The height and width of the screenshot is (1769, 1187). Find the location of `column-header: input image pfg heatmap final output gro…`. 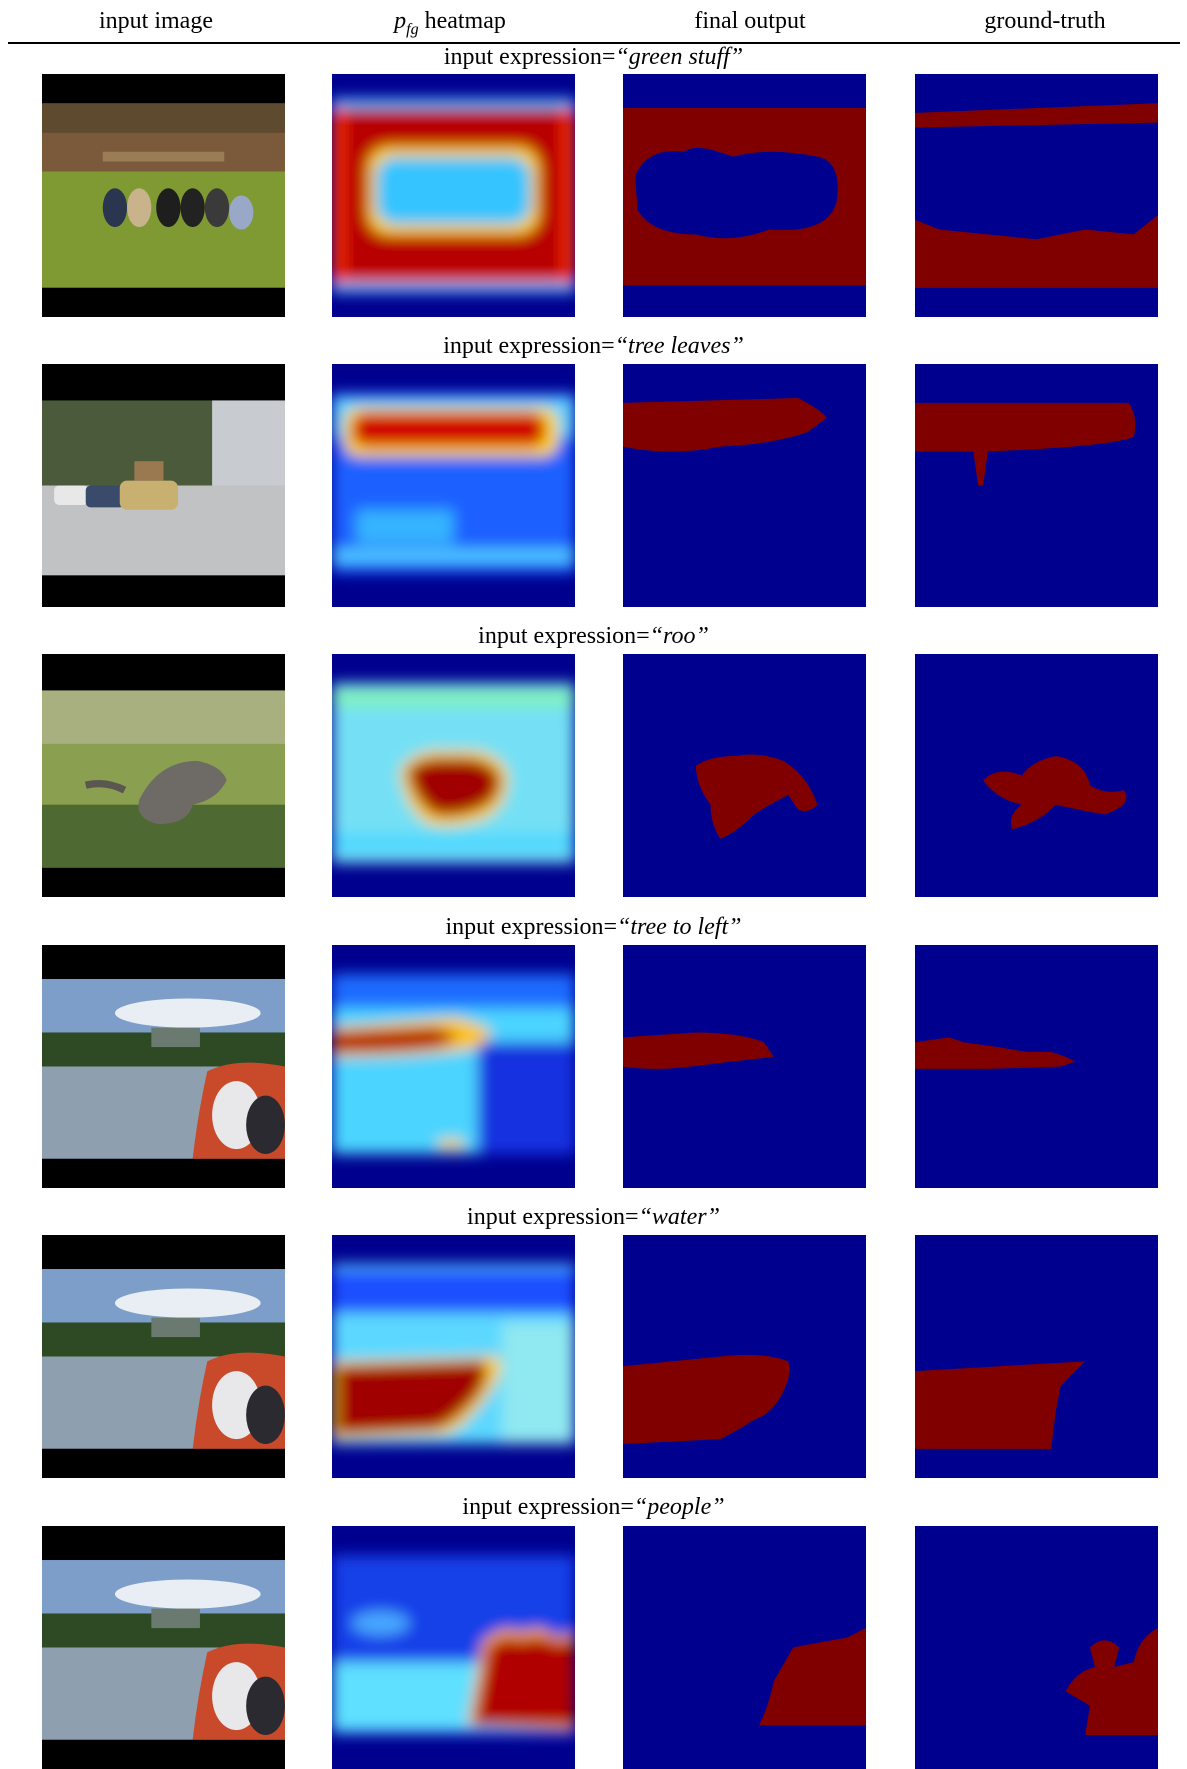

column-header: input image pfg heatmap final output gro… is located at coordinates (593, 22).